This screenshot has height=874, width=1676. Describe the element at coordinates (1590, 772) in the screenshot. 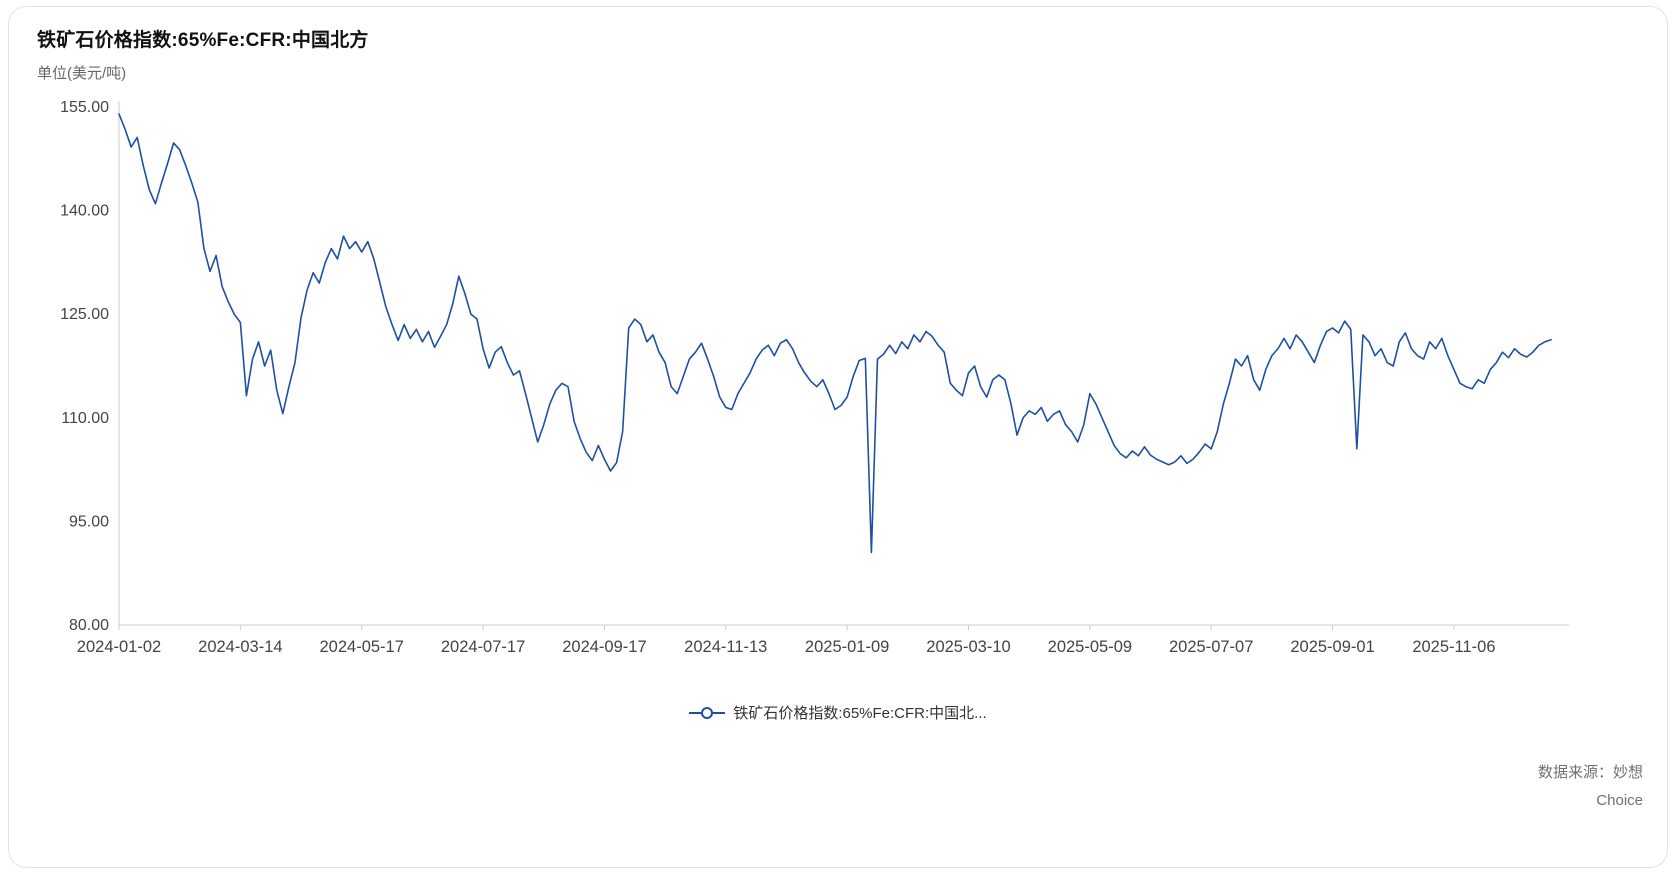

I see `data-source-line1: 数据来源：妙想` at that location.